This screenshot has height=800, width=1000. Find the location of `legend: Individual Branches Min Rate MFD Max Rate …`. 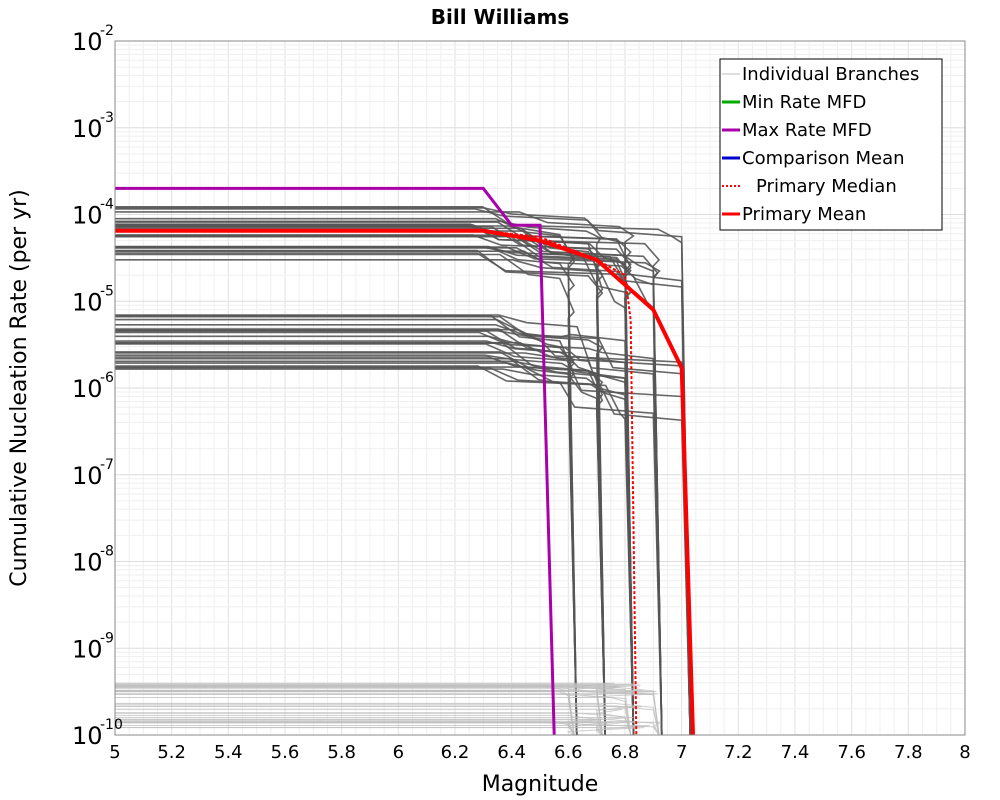

legend: Individual Branches Min Rate MFD Max Rate … is located at coordinates (831, 144).